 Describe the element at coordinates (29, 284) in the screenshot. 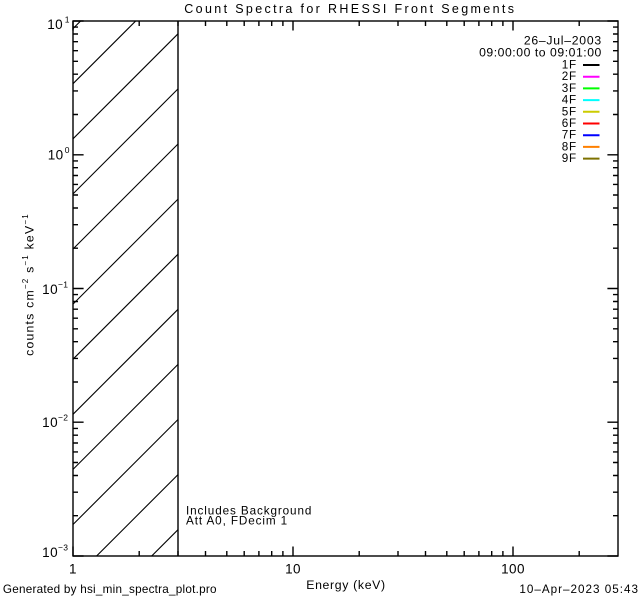

I see `svg-text: counts cm−2 s−1 keV−1` at that location.